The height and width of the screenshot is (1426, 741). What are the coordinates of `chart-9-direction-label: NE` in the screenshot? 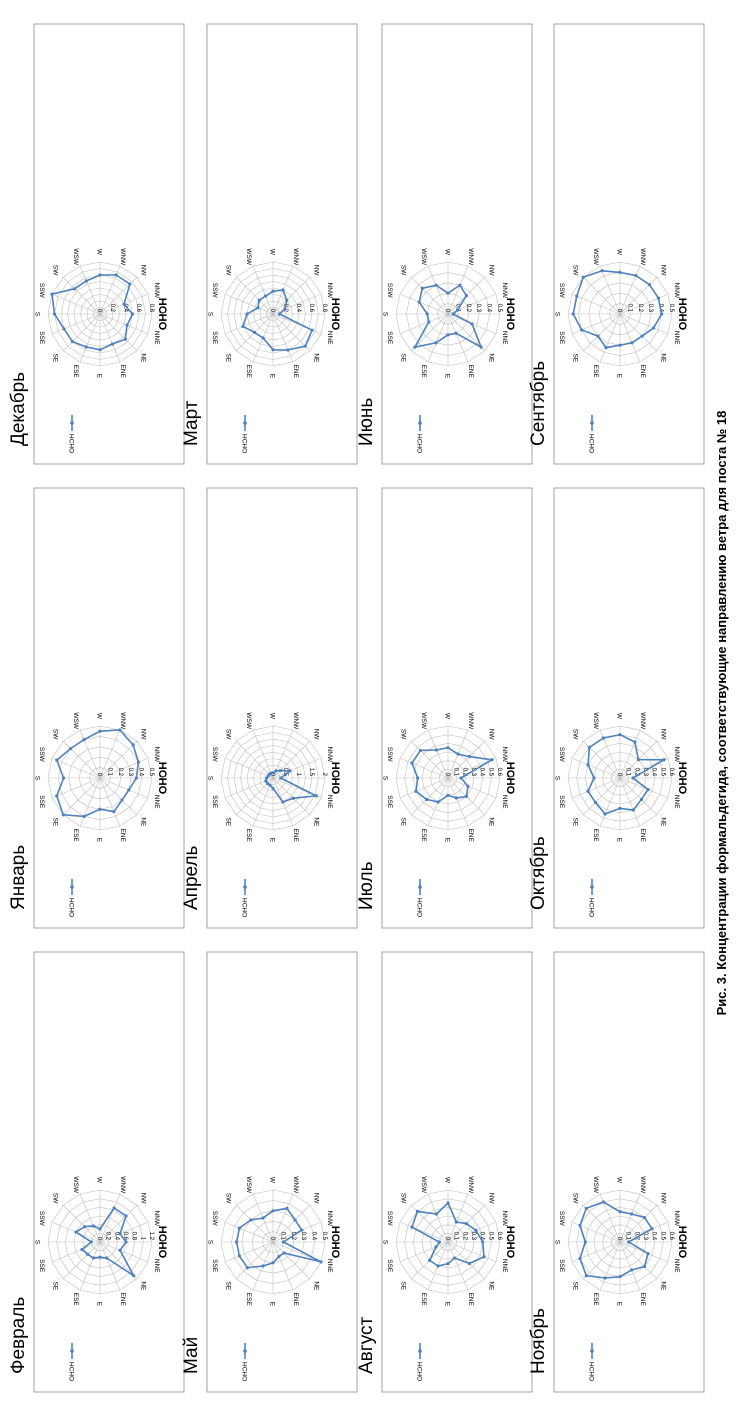 It's located at (315, 1286).